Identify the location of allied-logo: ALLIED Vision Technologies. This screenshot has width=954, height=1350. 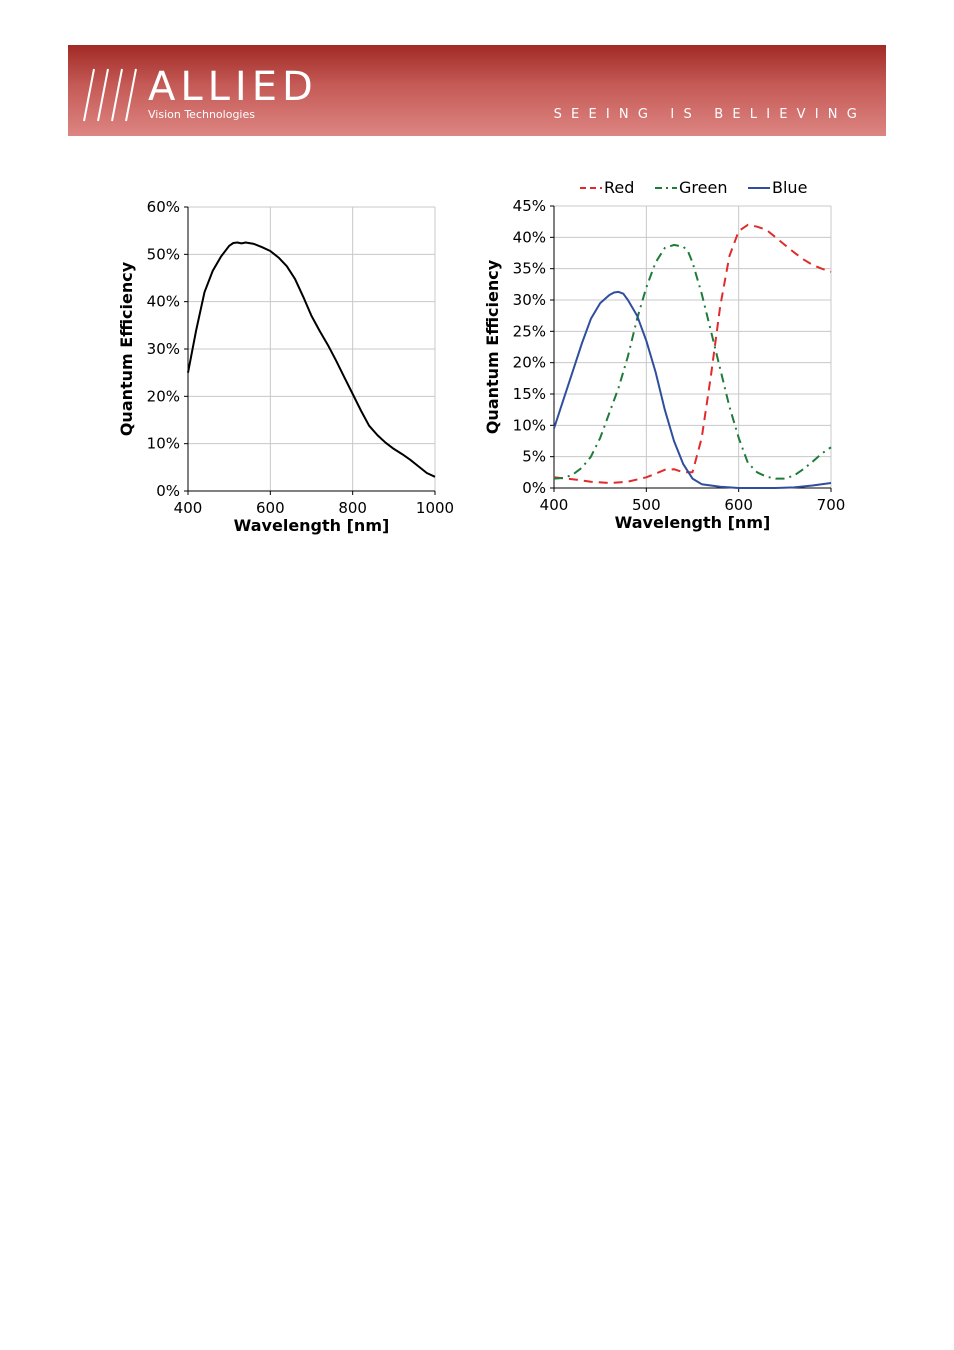
(210, 93).